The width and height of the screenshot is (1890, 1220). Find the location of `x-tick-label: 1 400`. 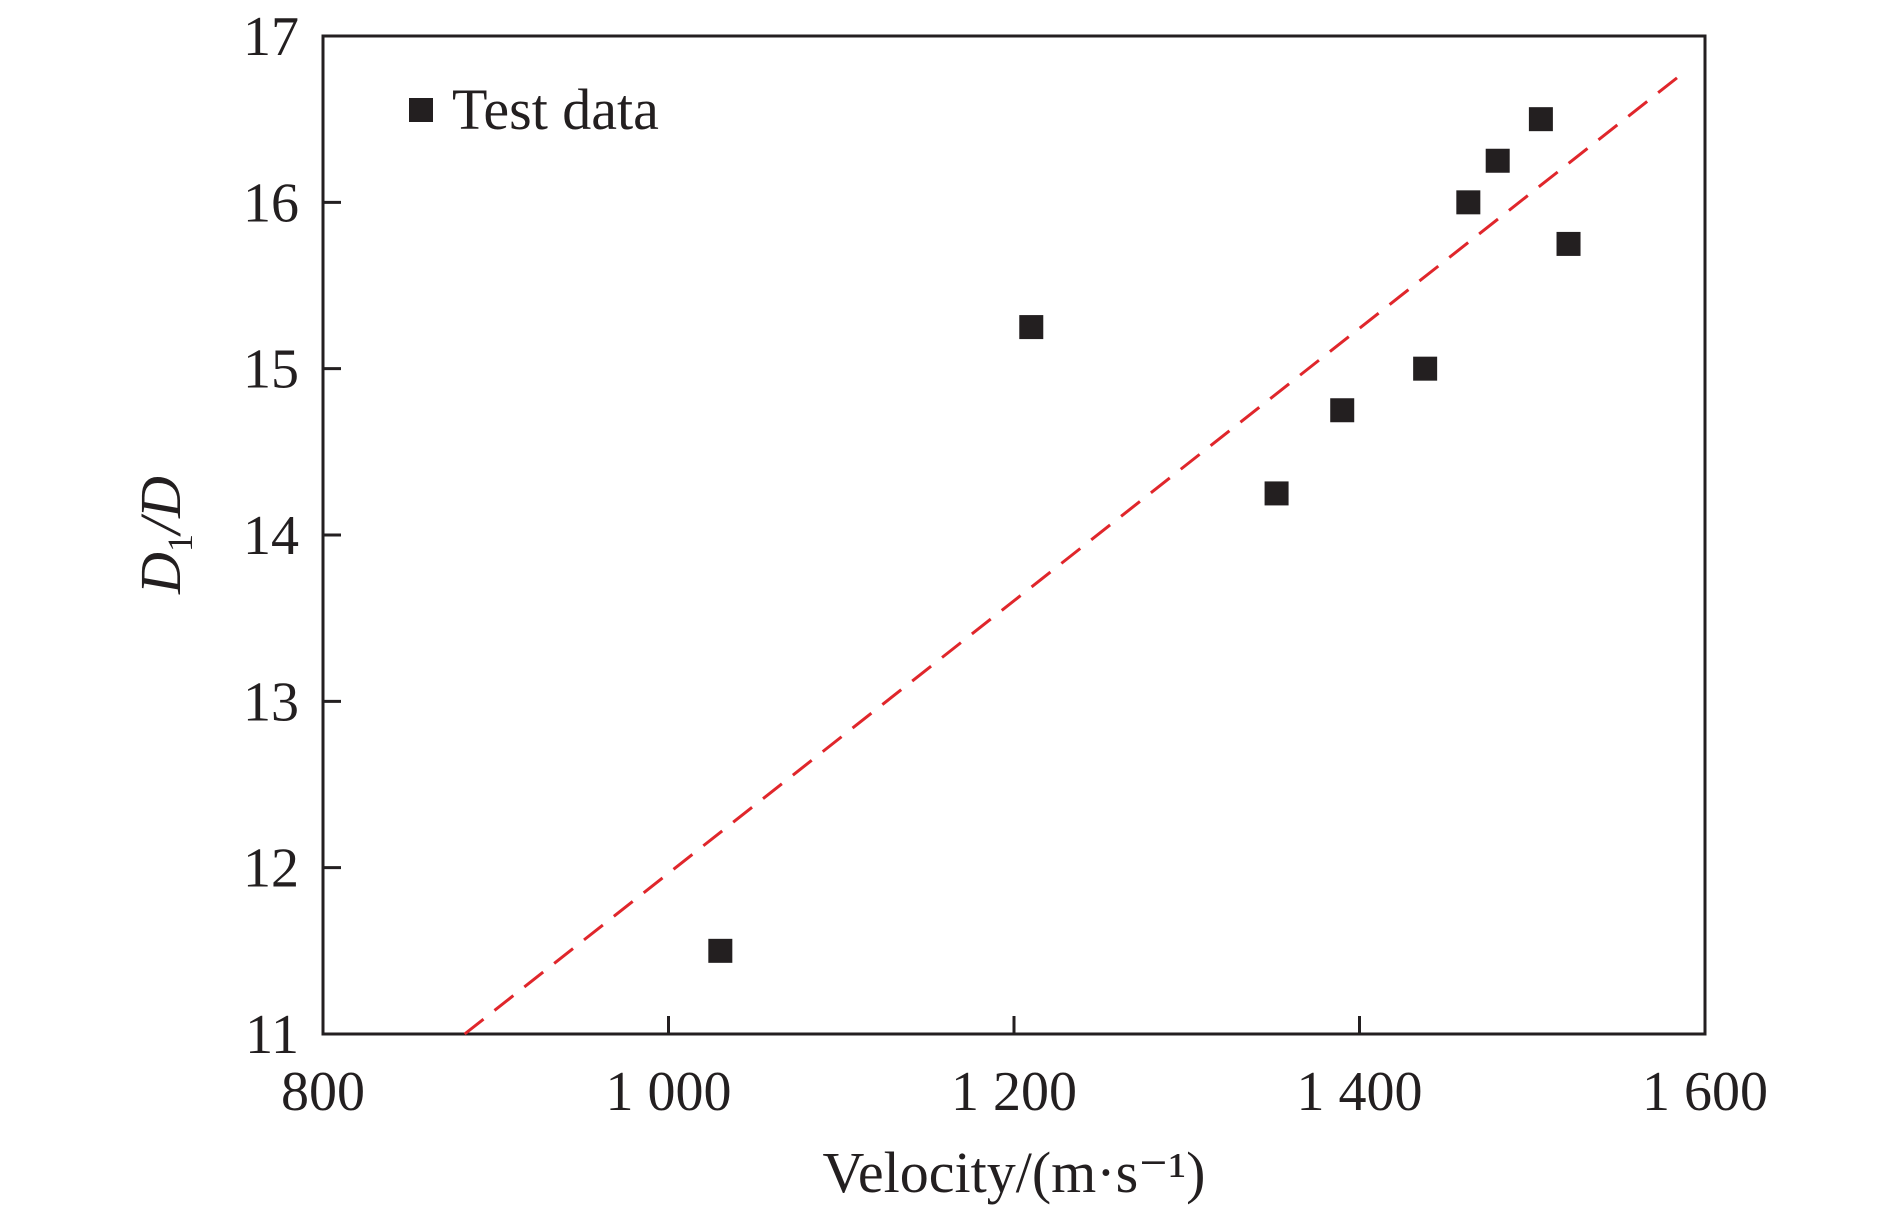

x-tick-label: 1 400 is located at coordinates (1360, 1092).